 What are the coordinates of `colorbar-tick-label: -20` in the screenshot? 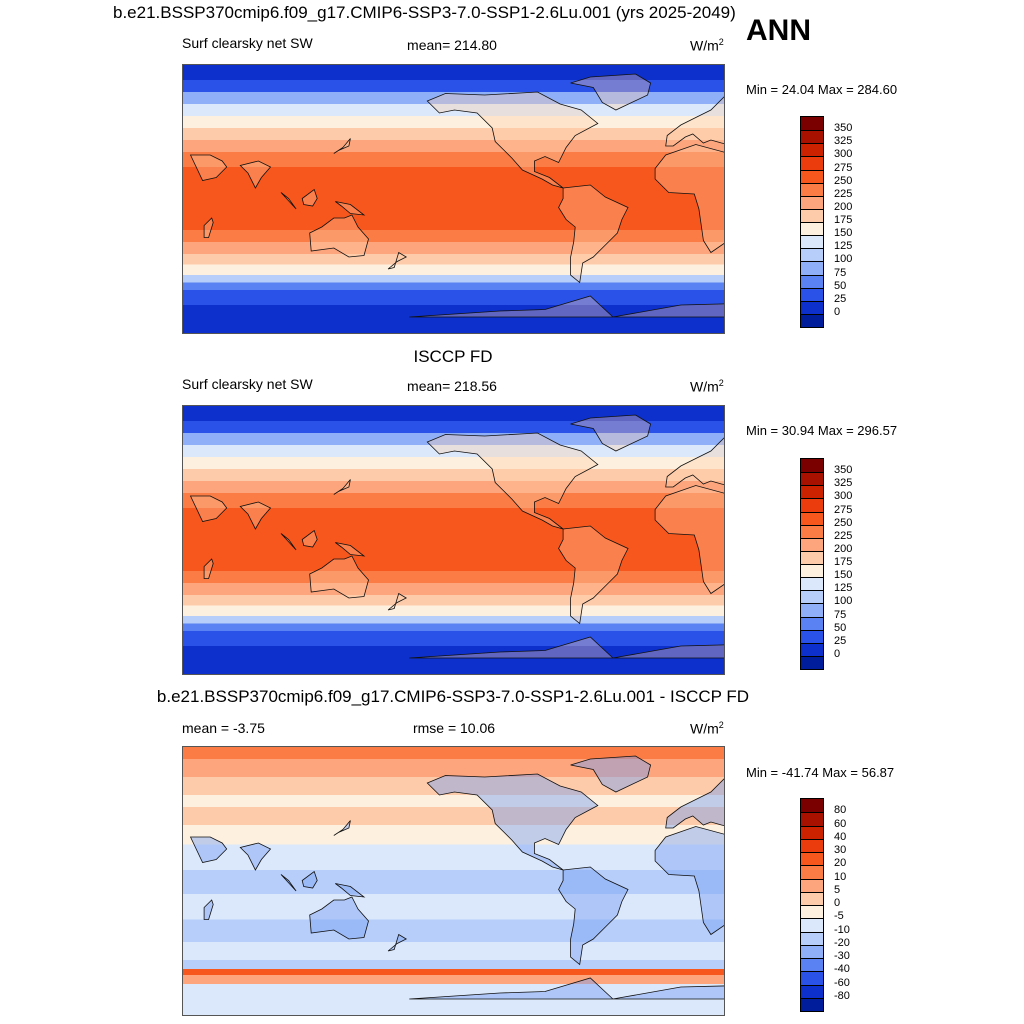 It's located at (842, 942).